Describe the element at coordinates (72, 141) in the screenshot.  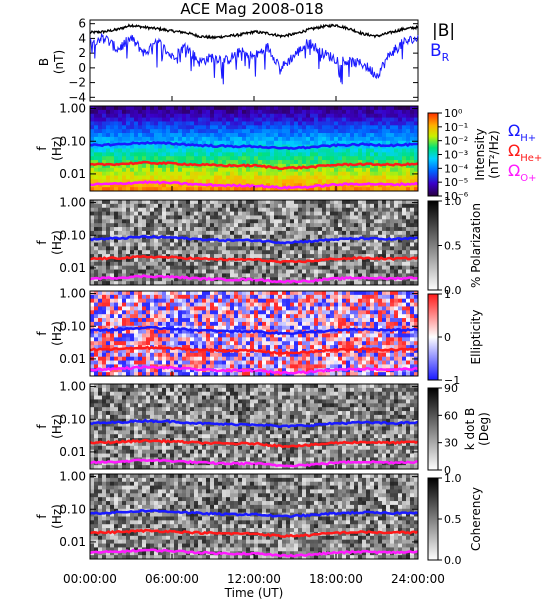
I see `intensity-ytick-label: 0.10` at that location.